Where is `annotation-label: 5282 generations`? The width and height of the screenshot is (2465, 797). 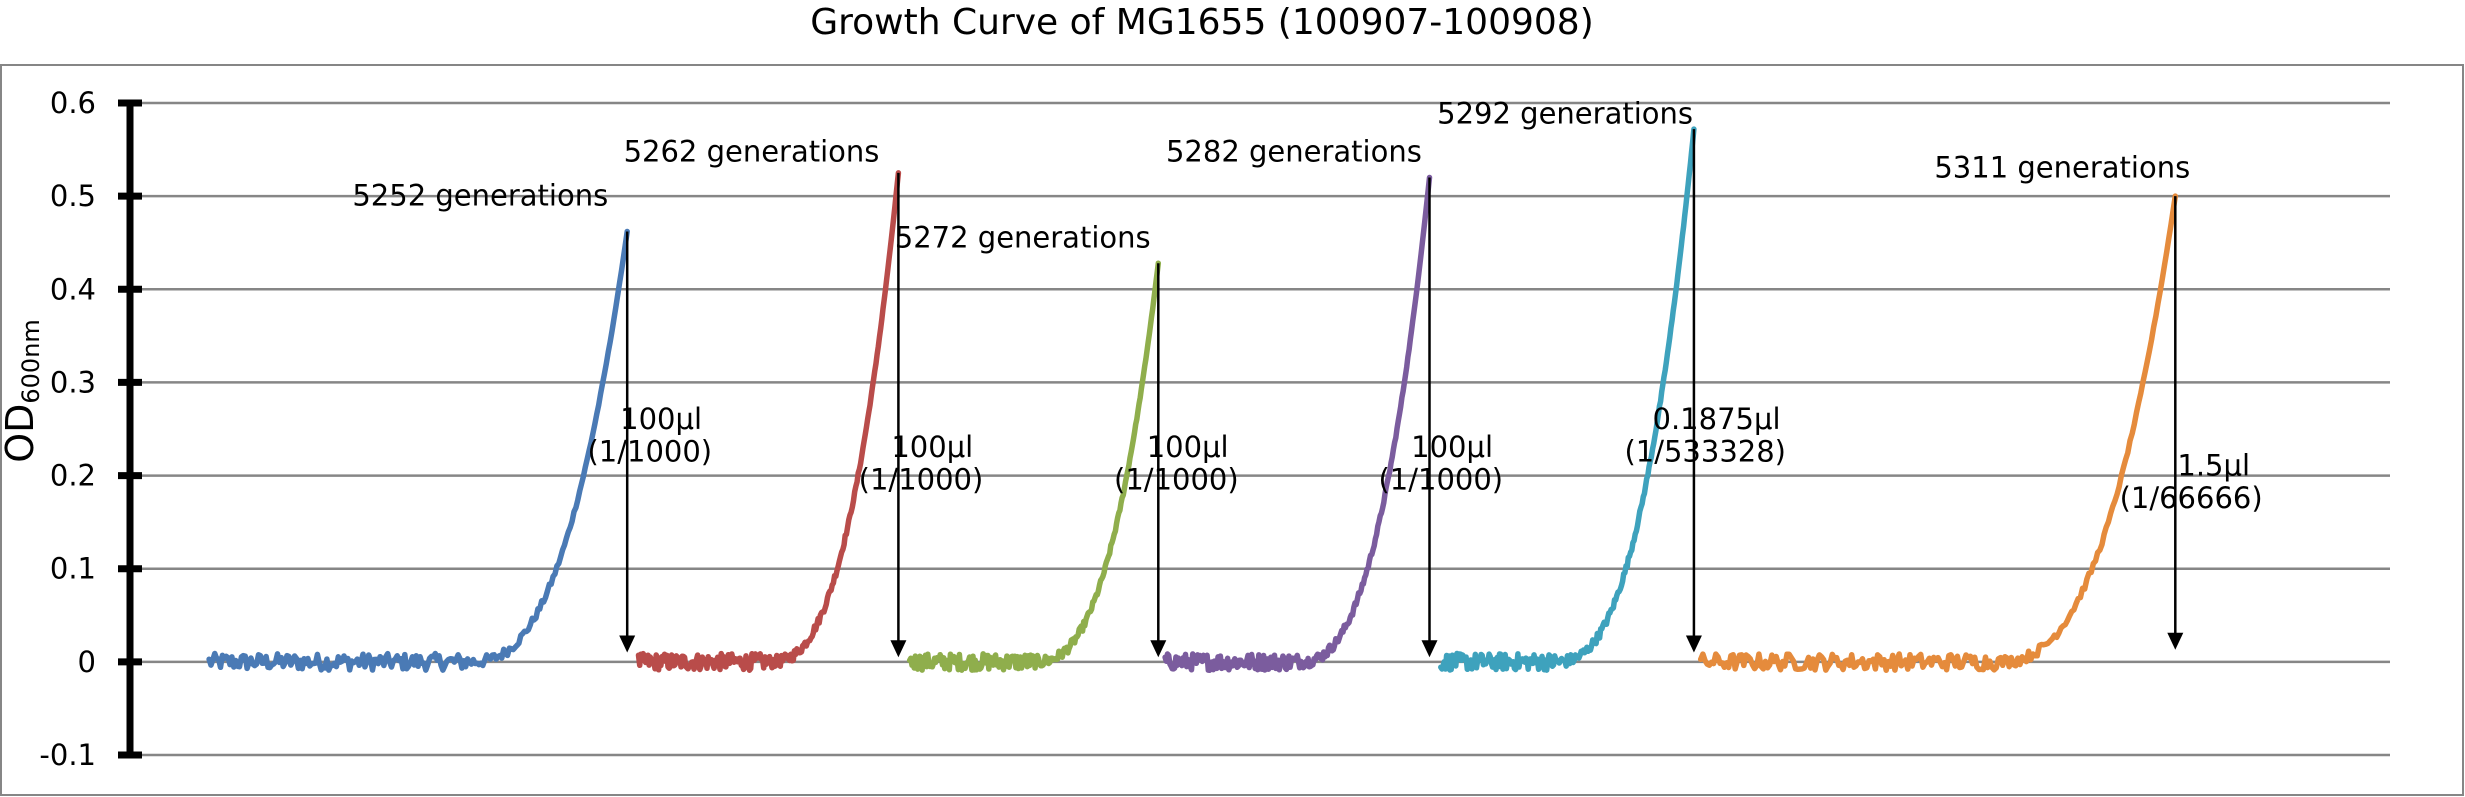 annotation-label: 5282 generations is located at coordinates (1294, 152).